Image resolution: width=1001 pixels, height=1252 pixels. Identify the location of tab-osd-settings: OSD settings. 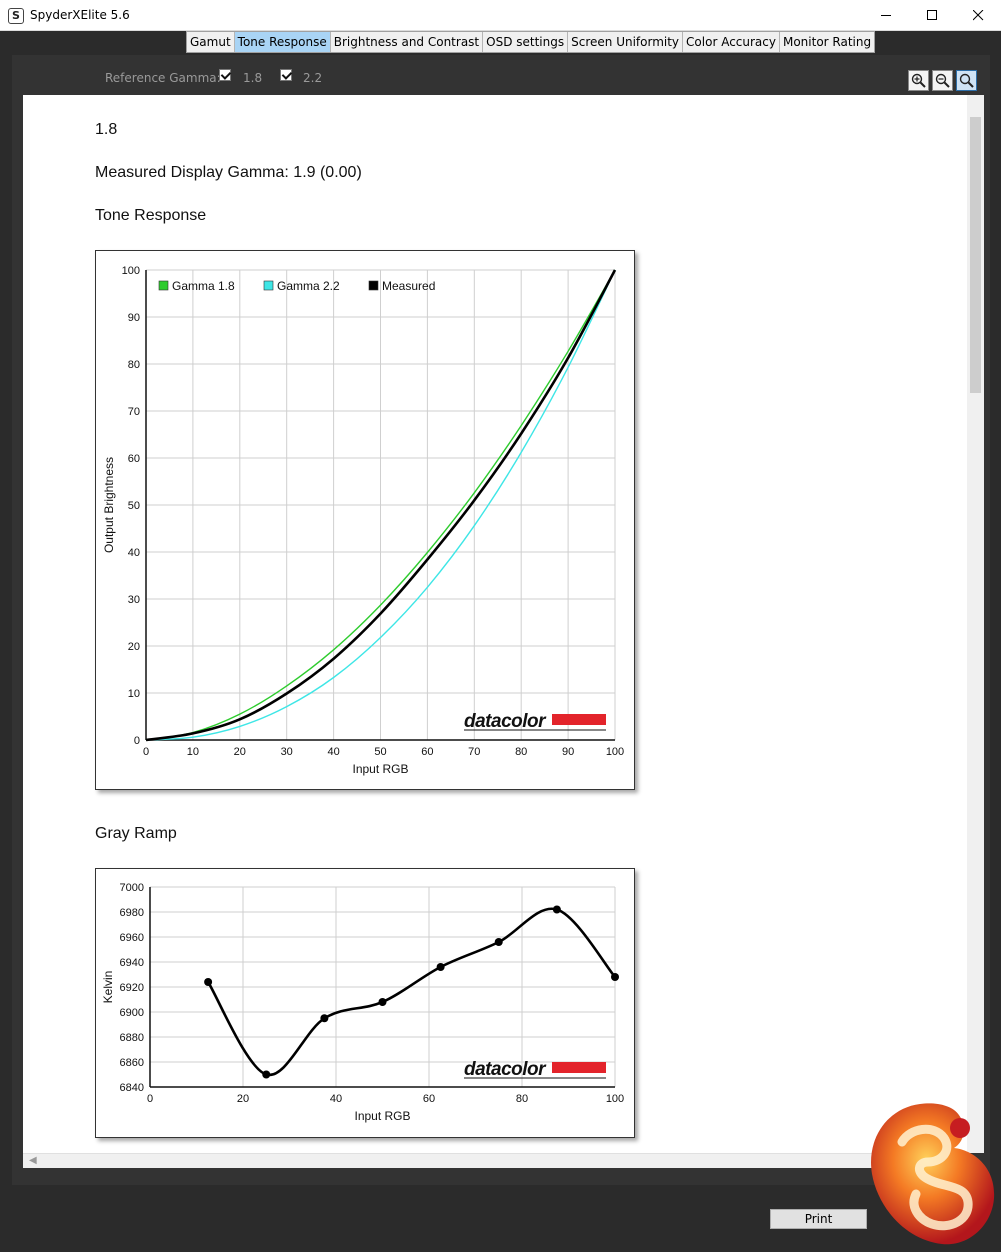
(526, 42).